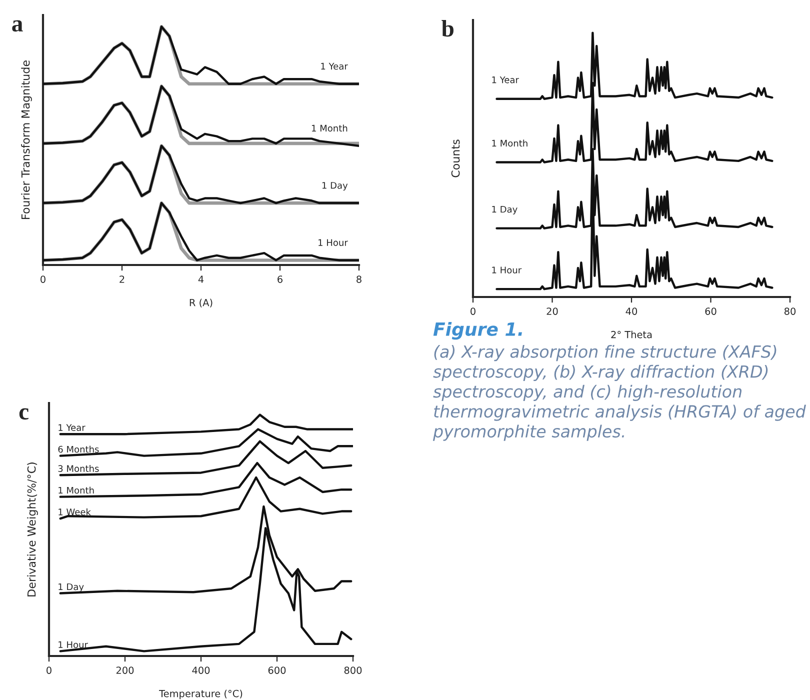  Describe the element at coordinates (26, 139) in the screenshot. I see `y-axis-title: Fourier Transform Magnitude` at that location.